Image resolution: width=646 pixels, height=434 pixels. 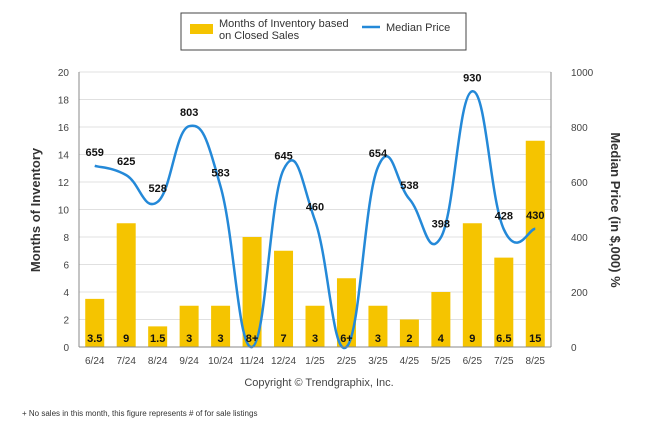 I want to click on right-axis: 0 200 400 600 800 1000, so click(x=572, y=211).